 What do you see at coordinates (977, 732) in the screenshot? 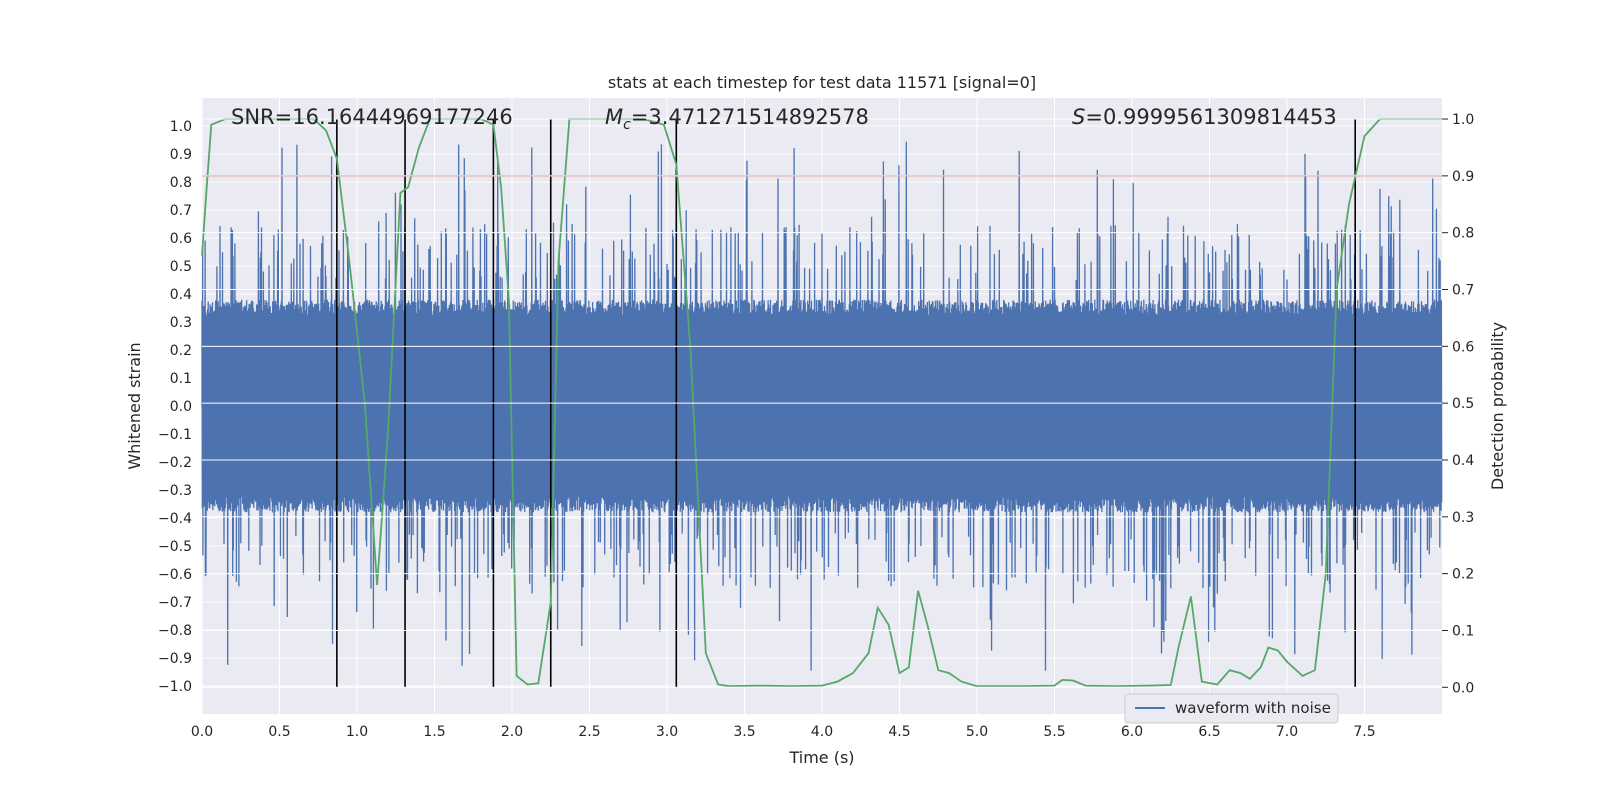
I see `x-tick-label: 5.0` at bounding box center [977, 732].